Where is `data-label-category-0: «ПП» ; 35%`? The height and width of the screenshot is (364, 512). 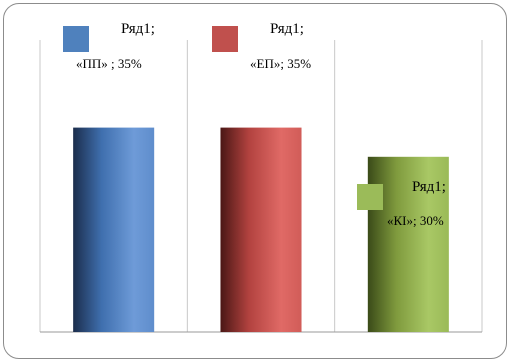
data-label-category-0: «ПП» ; 35% is located at coordinates (109, 63).